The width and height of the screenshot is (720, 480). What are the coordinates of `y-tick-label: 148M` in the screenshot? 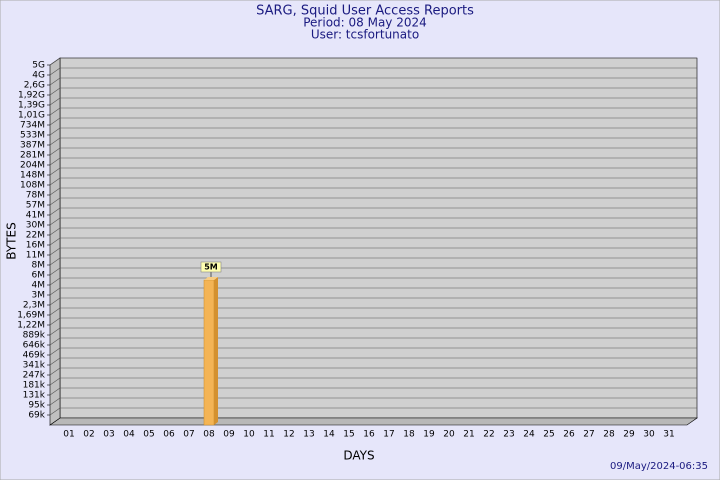 It's located at (32, 176).